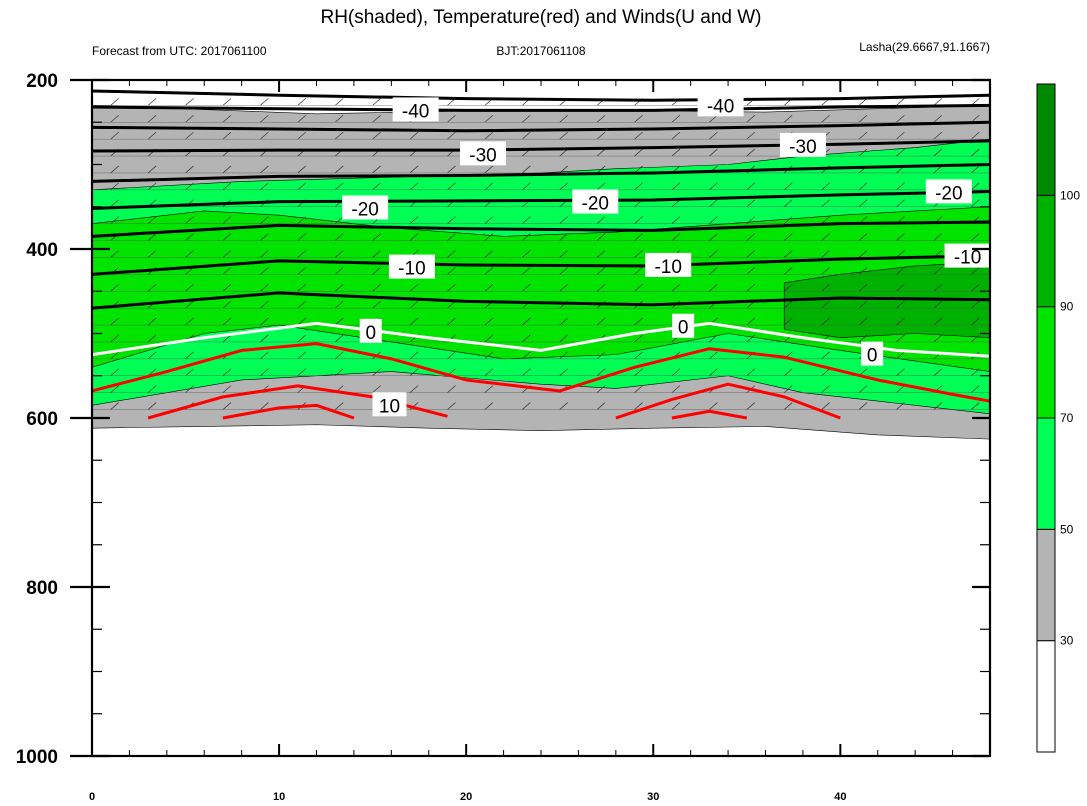 Image resolution: width=1087 pixels, height=806 pixels. I want to click on x-tick-label: 10, so click(279, 797).